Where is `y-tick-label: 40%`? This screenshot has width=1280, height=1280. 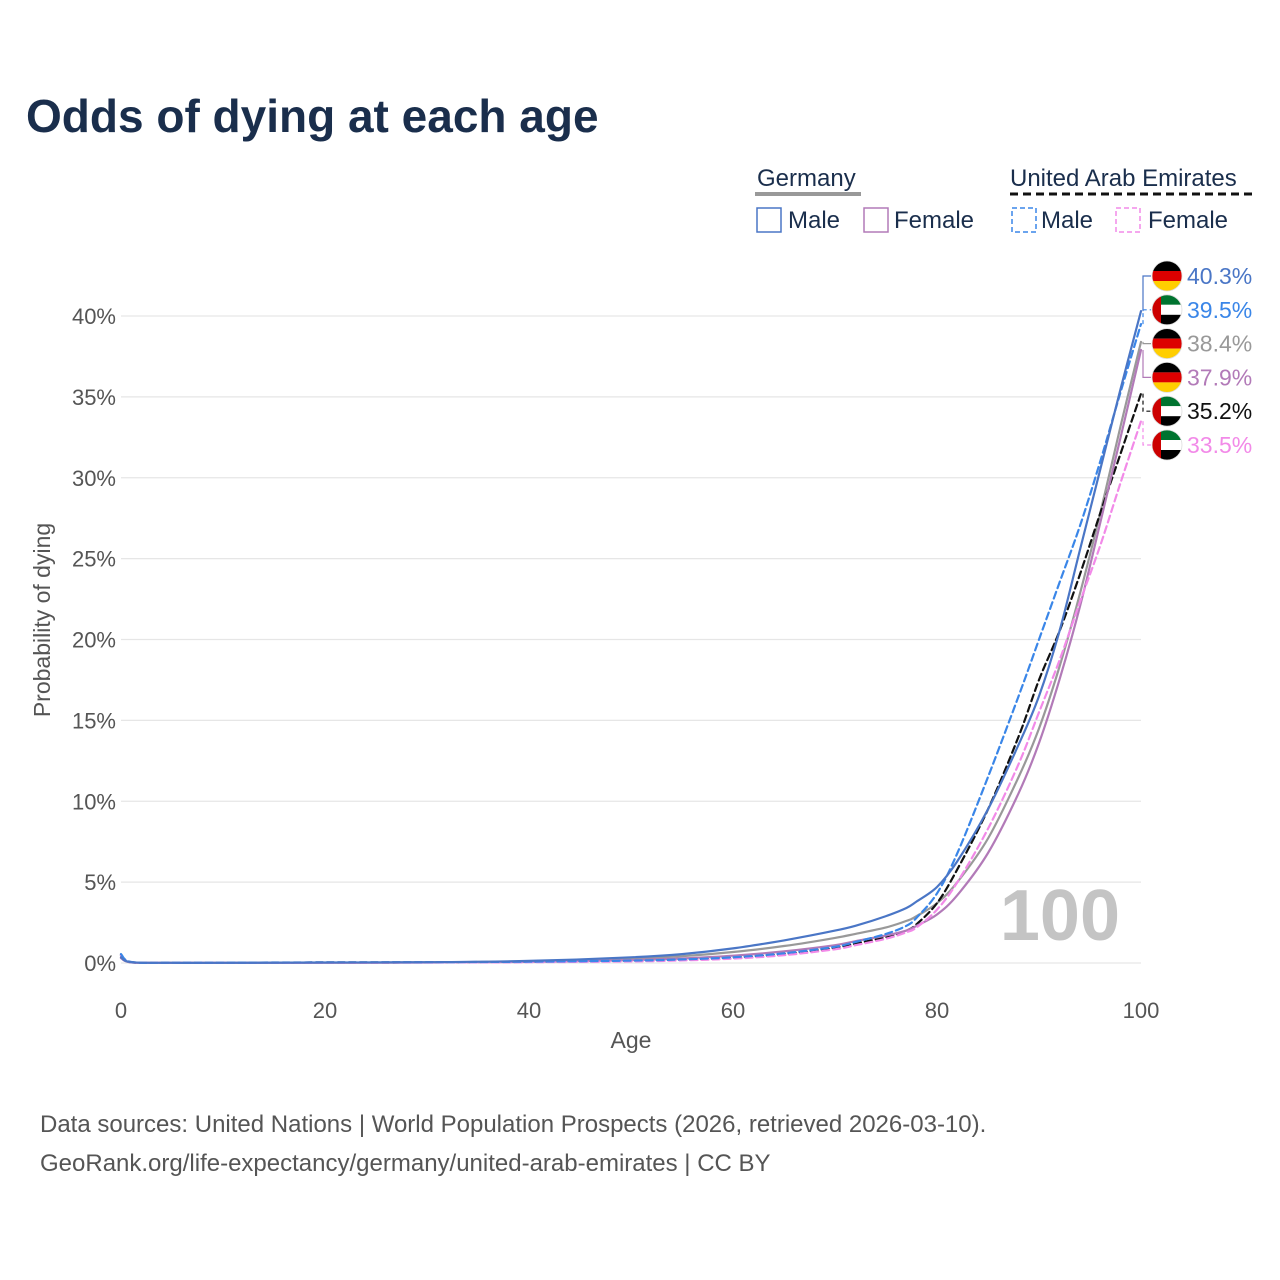
y-tick-label: 40% is located at coordinates (94, 316).